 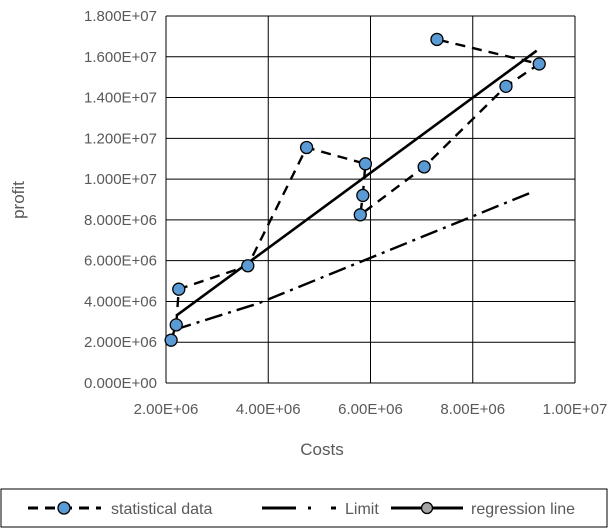 What do you see at coordinates (120, 138) in the screenshot?
I see `y-tick-label-6: 1.200E+07` at bounding box center [120, 138].